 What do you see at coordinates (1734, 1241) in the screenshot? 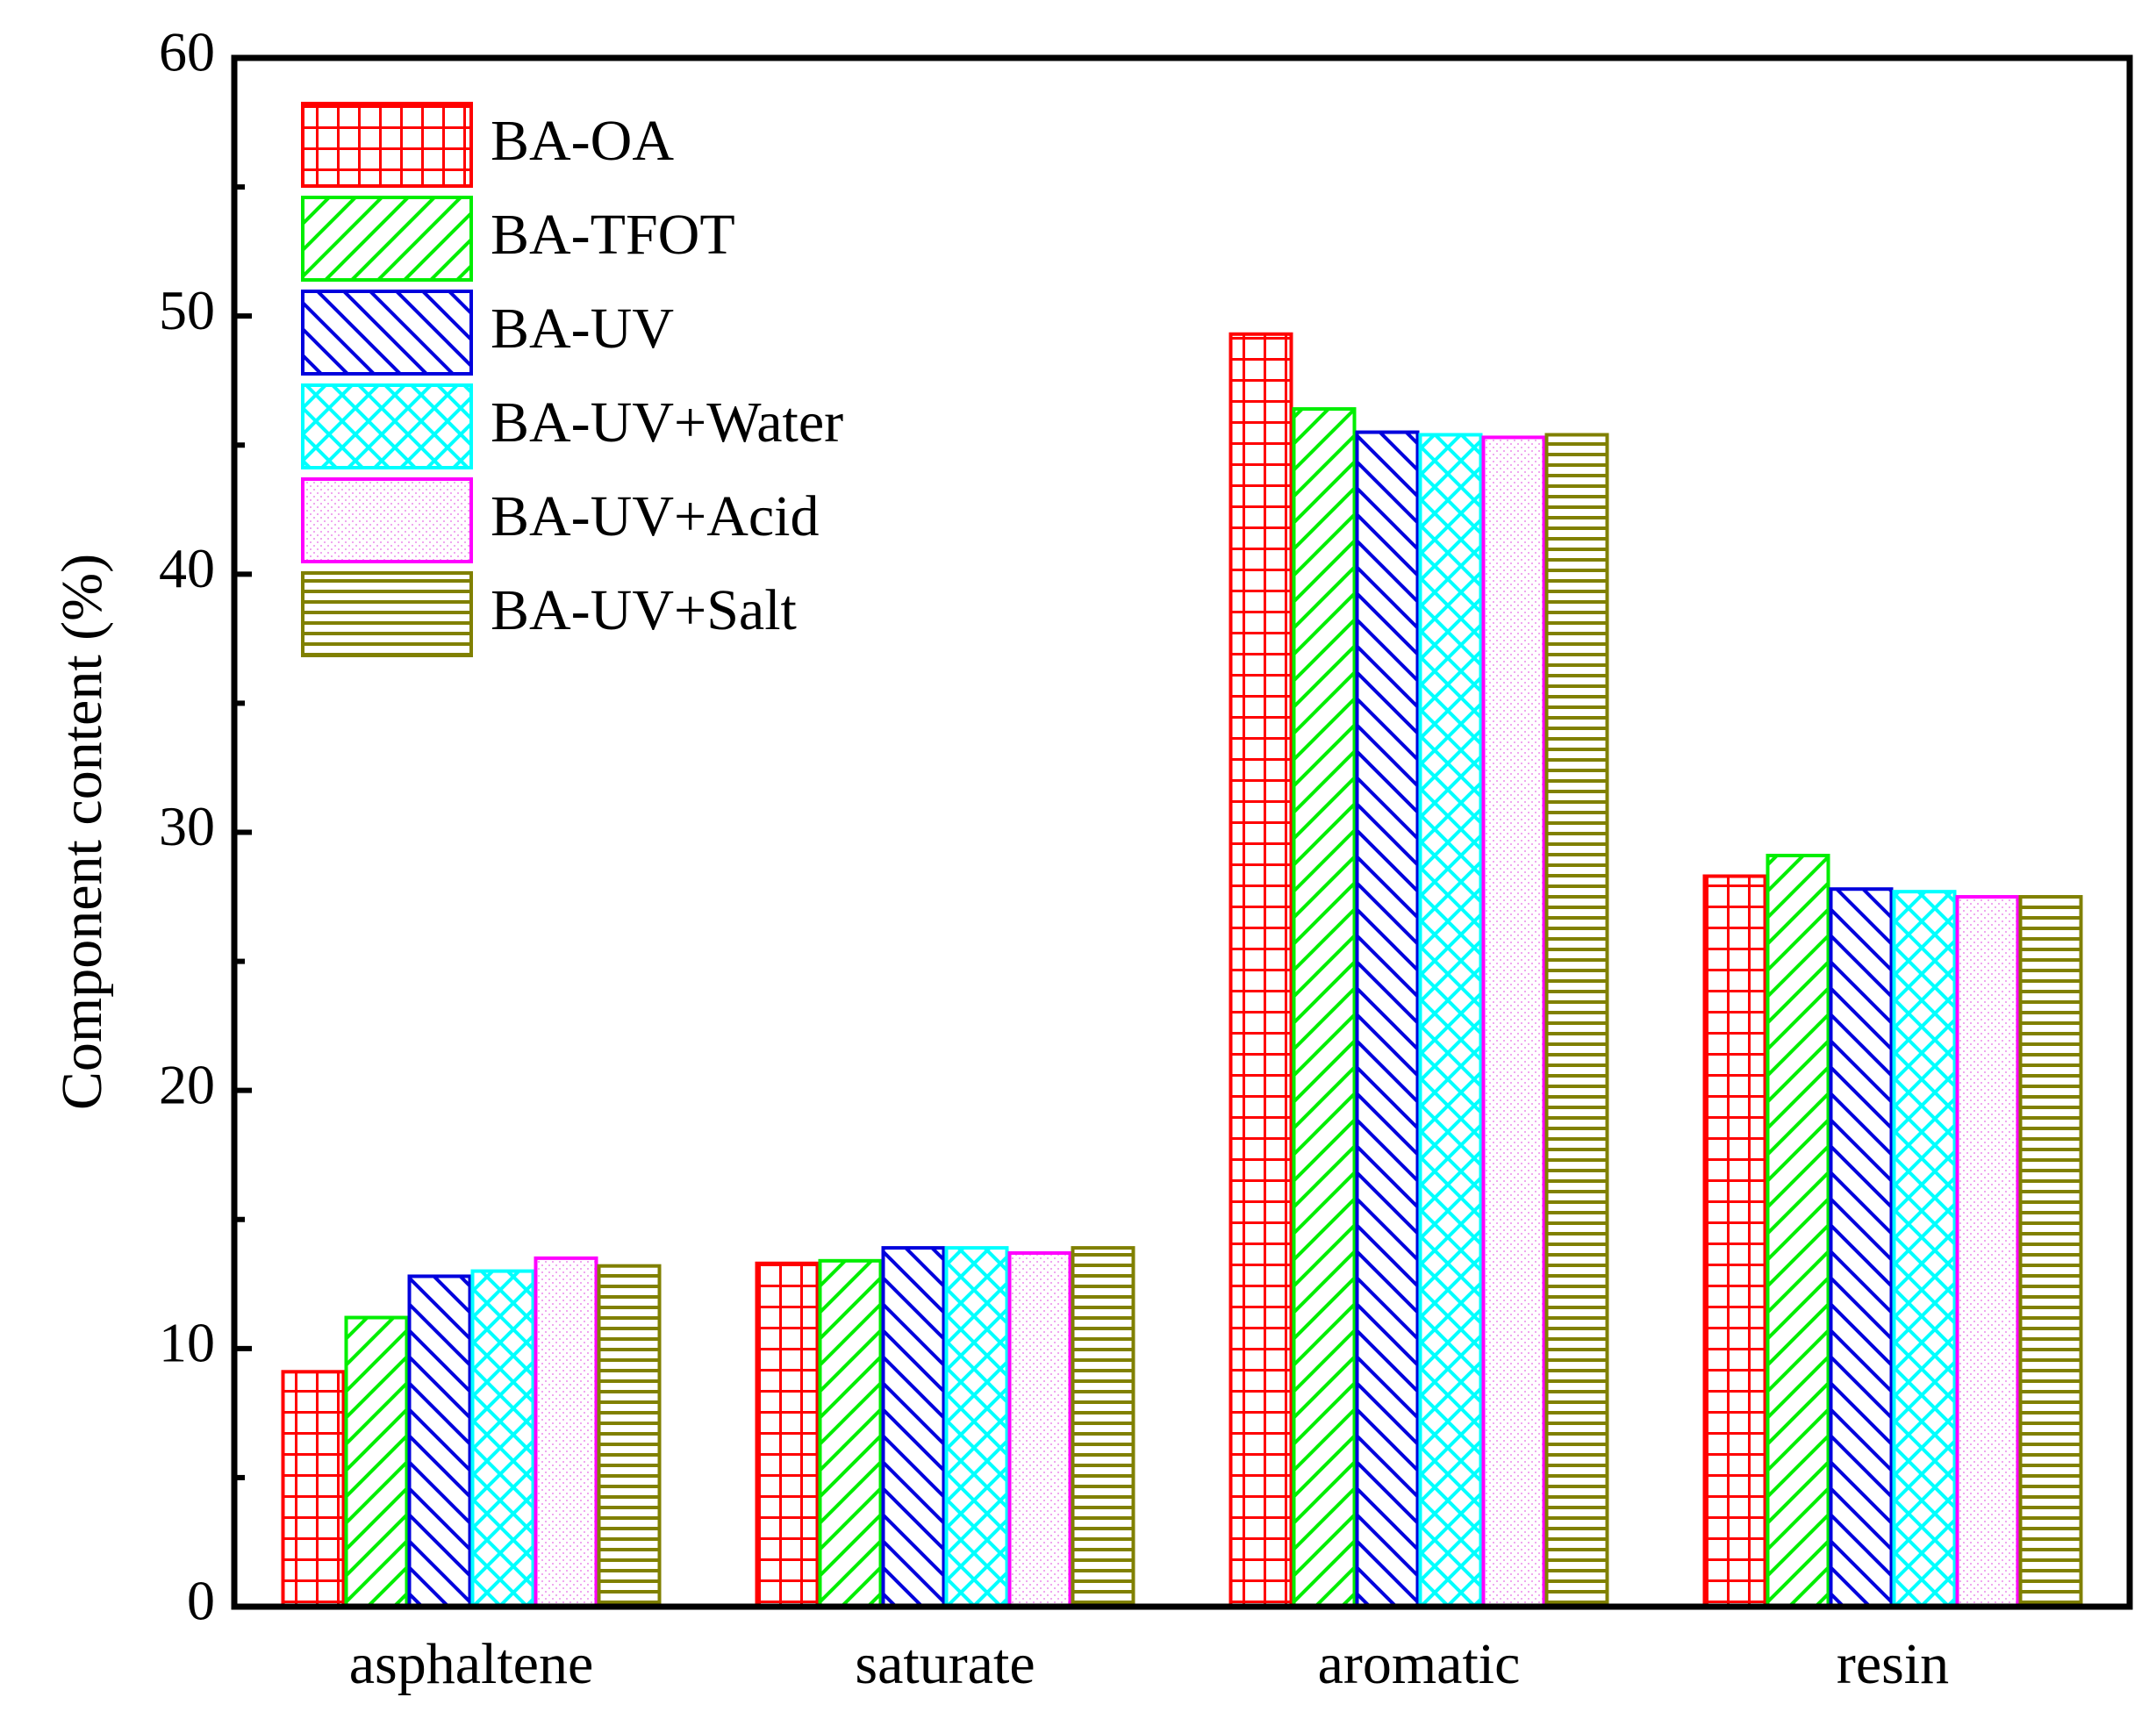
I see `bar-resin-ba-oa` at bounding box center [1734, 1241].